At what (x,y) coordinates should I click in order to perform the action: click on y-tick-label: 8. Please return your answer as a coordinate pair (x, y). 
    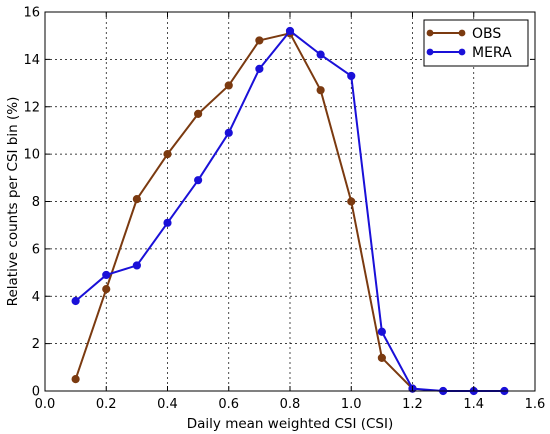
    Looking at the image, I should click on (36, 202).